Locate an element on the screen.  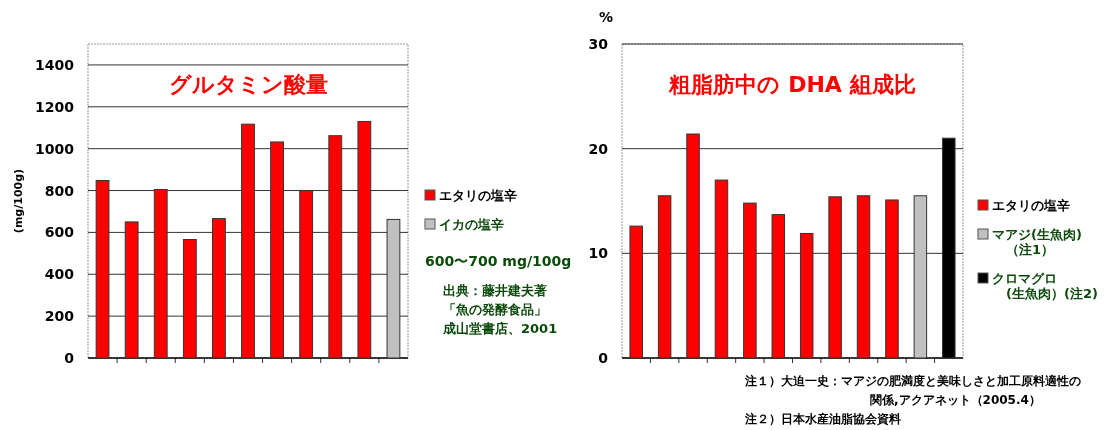
y-tick-label: 800 is located at coordinates (59, 190).